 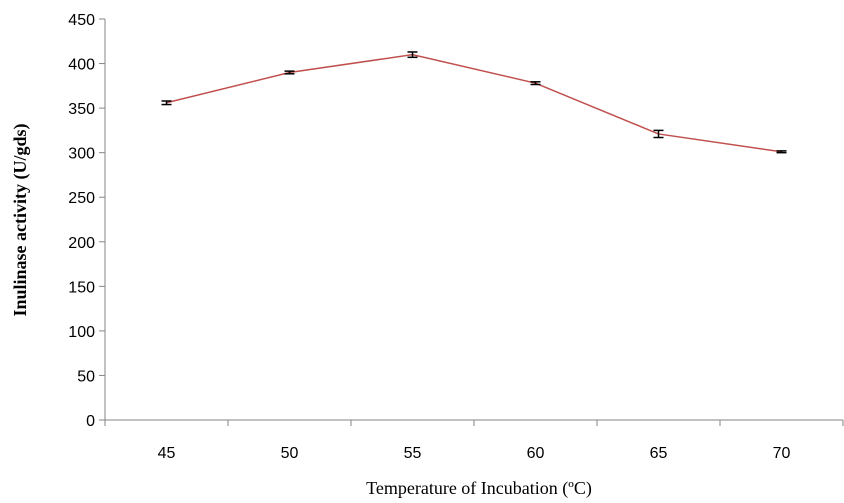 What do you see at coordinates (20, 219) in the screenshot?
I see `y-axis-title: Inulinase activity (U/gds)` at bounding box center [20, 219].